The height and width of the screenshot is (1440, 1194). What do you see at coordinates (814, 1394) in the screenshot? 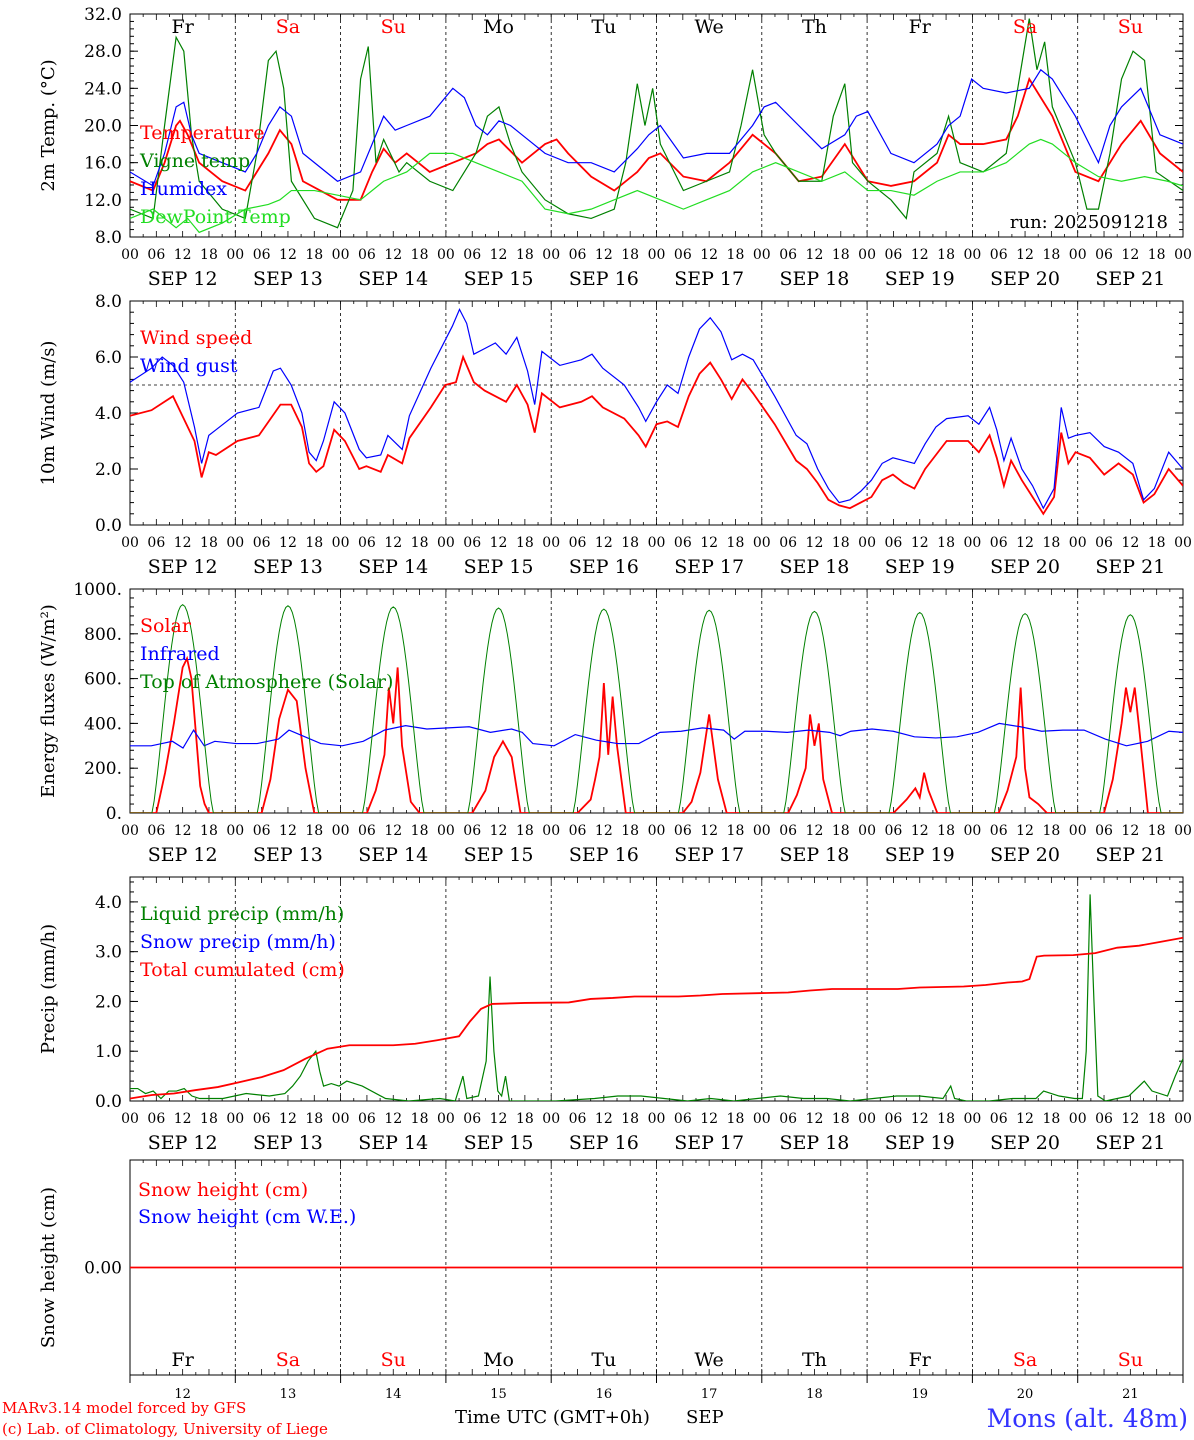
I see `day-number: 18` at bounding box center [814, 1394].